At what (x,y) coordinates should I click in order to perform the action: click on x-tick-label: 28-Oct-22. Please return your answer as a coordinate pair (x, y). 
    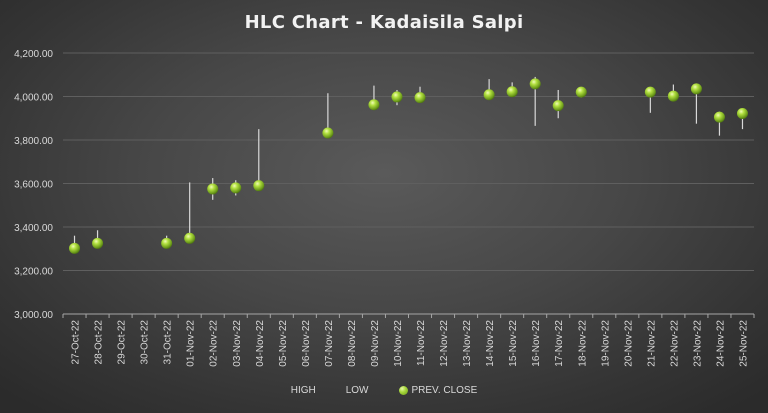
    Looking at the image, I should click on (99, 342).